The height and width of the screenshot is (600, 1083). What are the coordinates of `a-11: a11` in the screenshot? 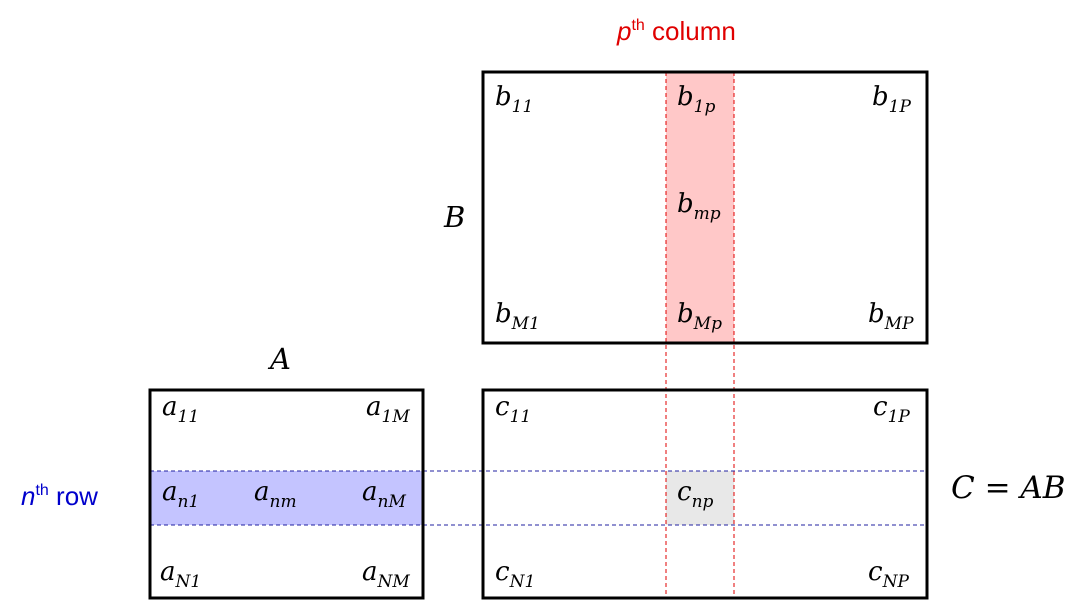 It's located at (180, 409).